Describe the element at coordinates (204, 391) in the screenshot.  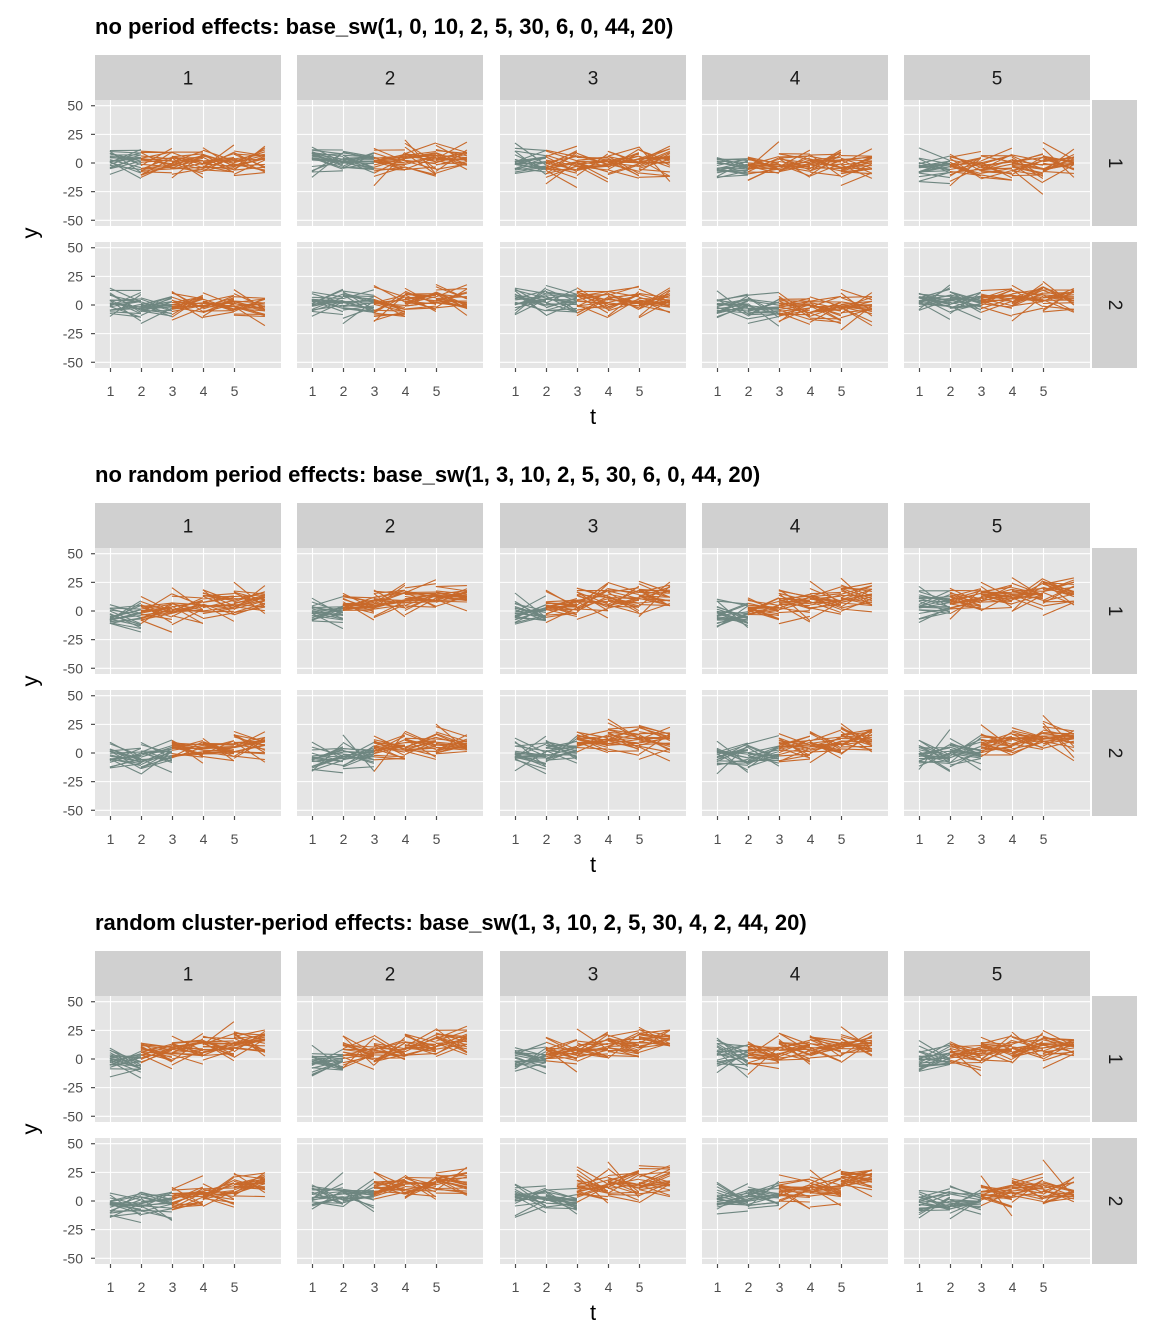
I see `x-tick-label: 4` at that location.